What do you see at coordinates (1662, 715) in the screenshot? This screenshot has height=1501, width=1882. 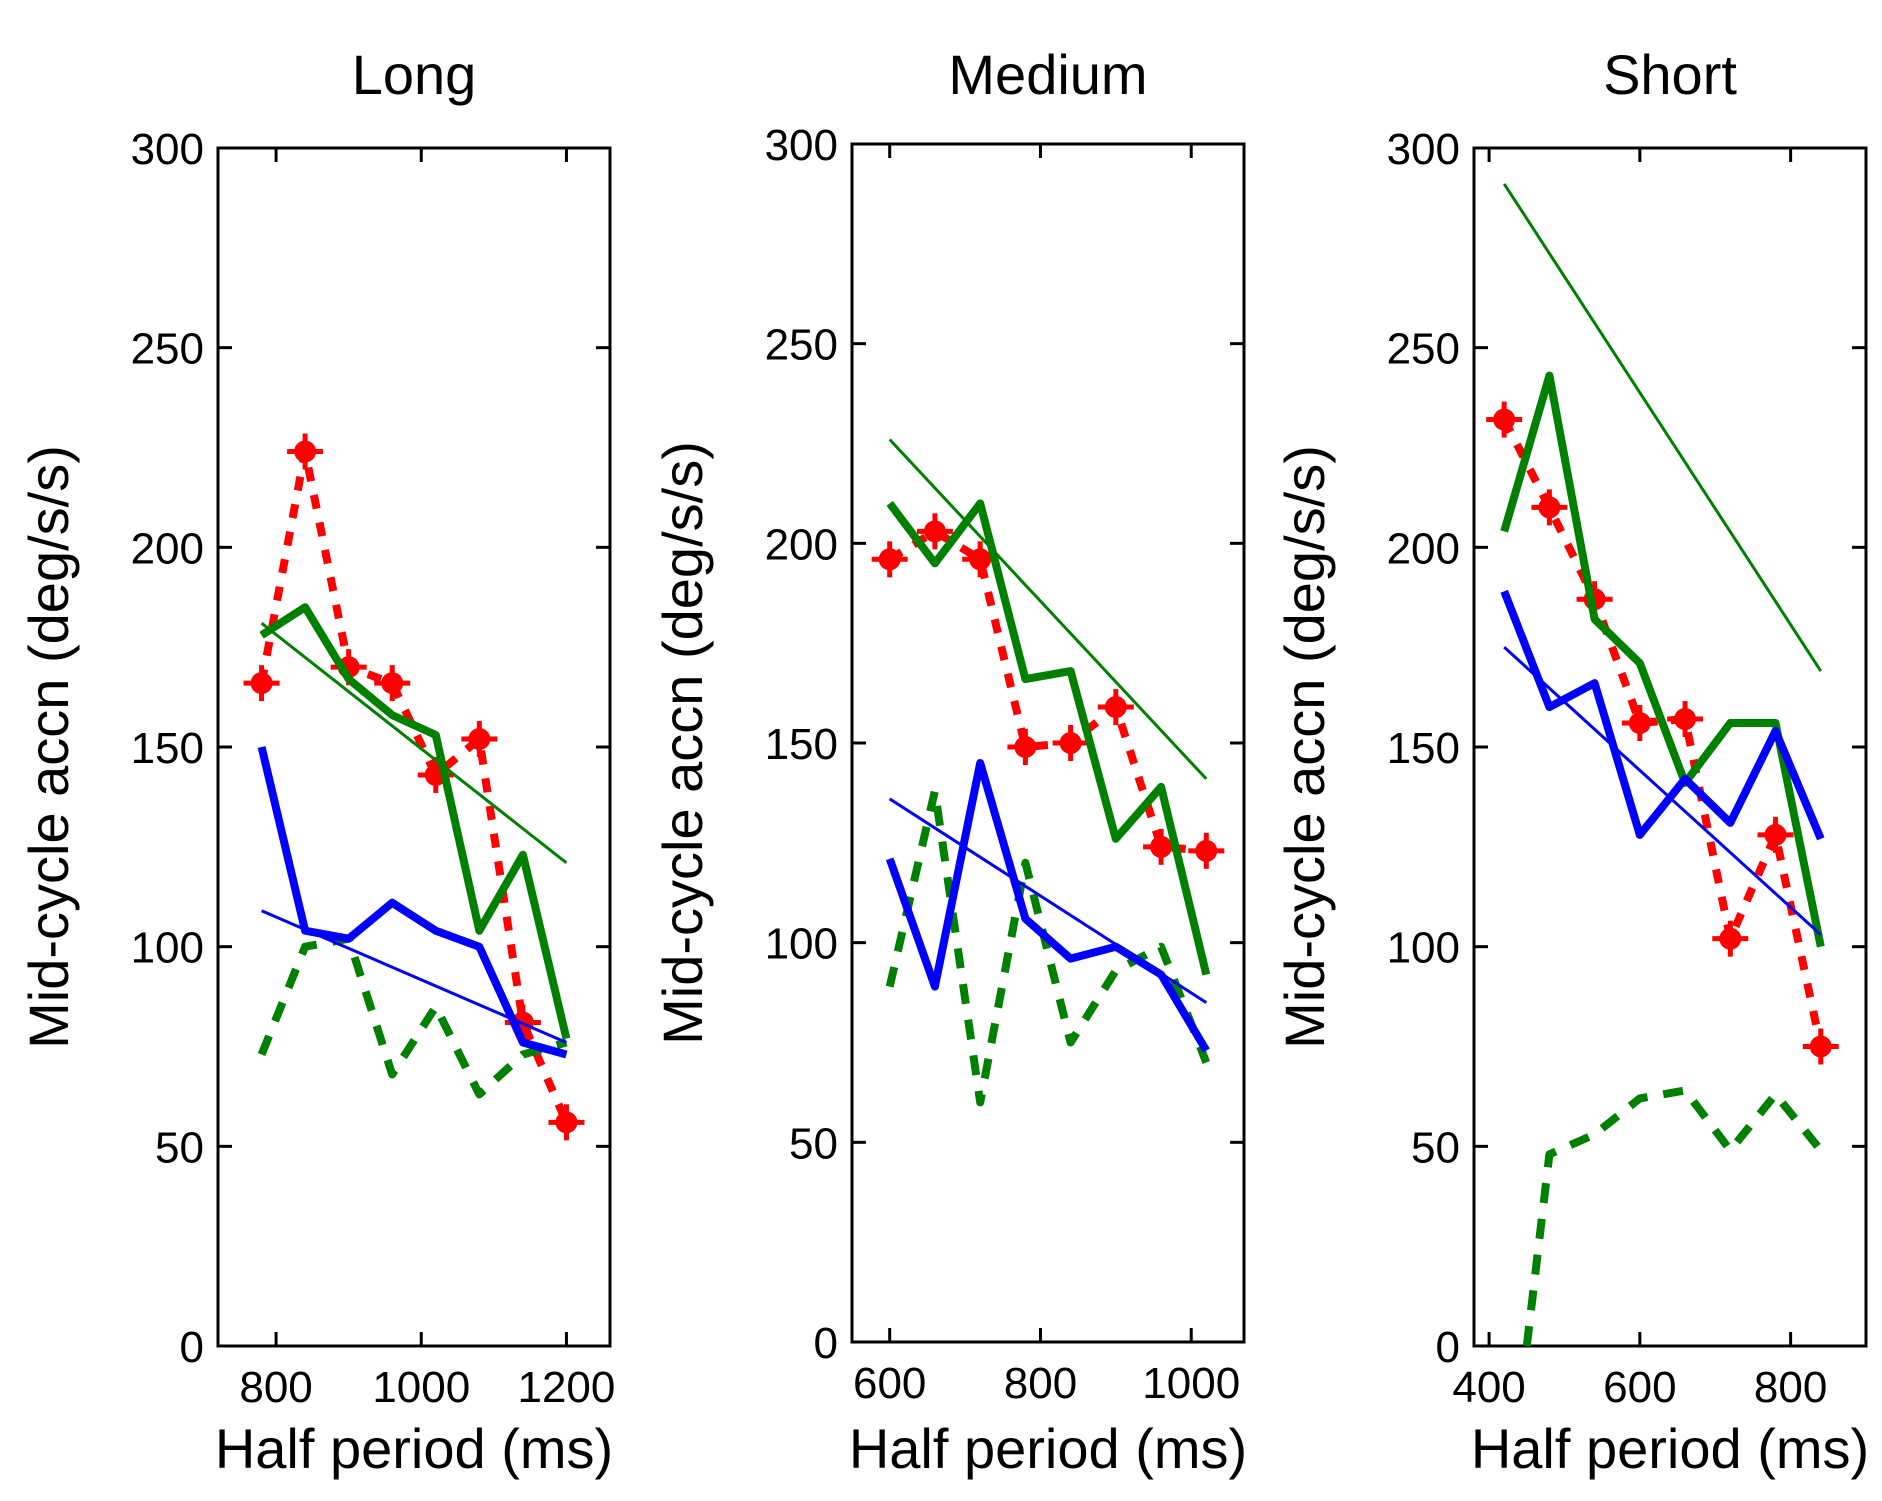 I see `series-line-blue-thick` at bounding box center [1662, 715].